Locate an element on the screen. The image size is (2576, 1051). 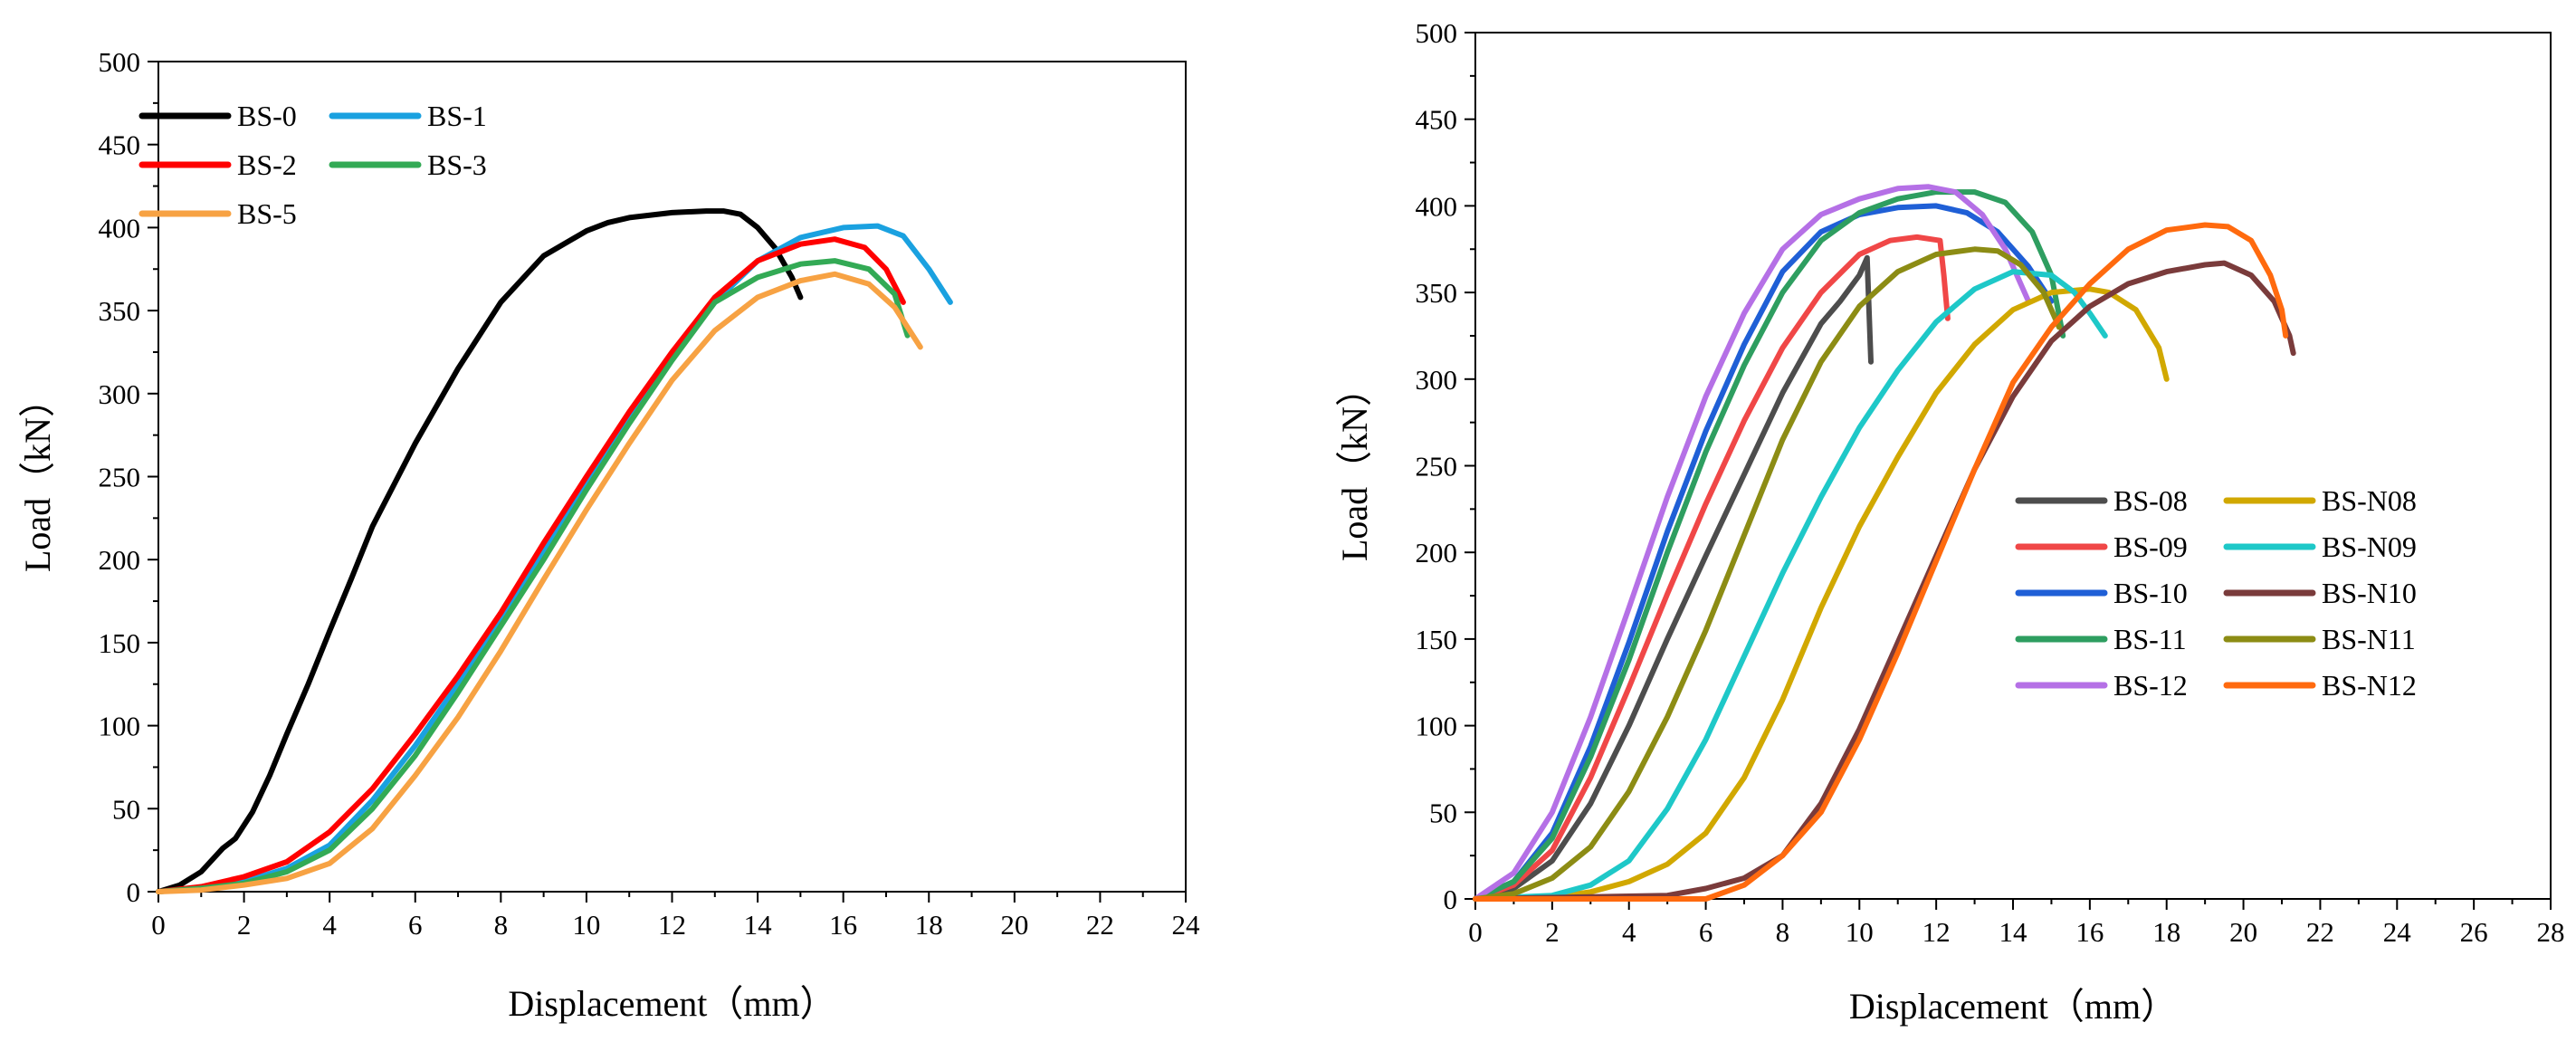
legend-label: BS-N09 is located at coordinates (2370, 546).